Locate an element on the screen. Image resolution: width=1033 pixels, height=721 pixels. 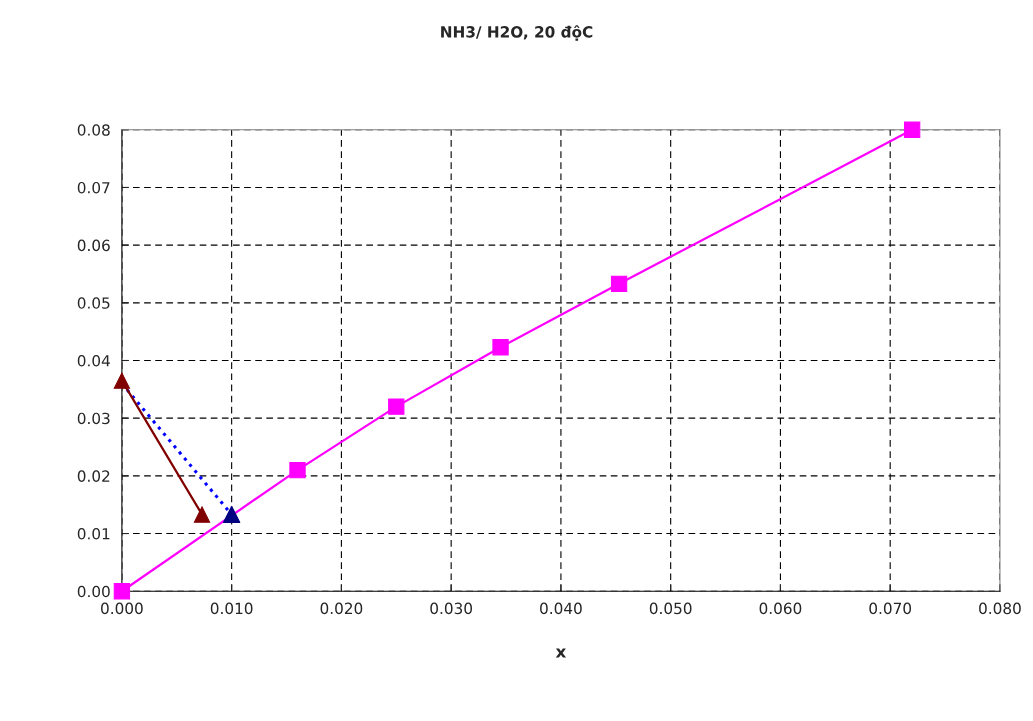
x-tick-label: 0.020 is located at coordinates (341, 608).